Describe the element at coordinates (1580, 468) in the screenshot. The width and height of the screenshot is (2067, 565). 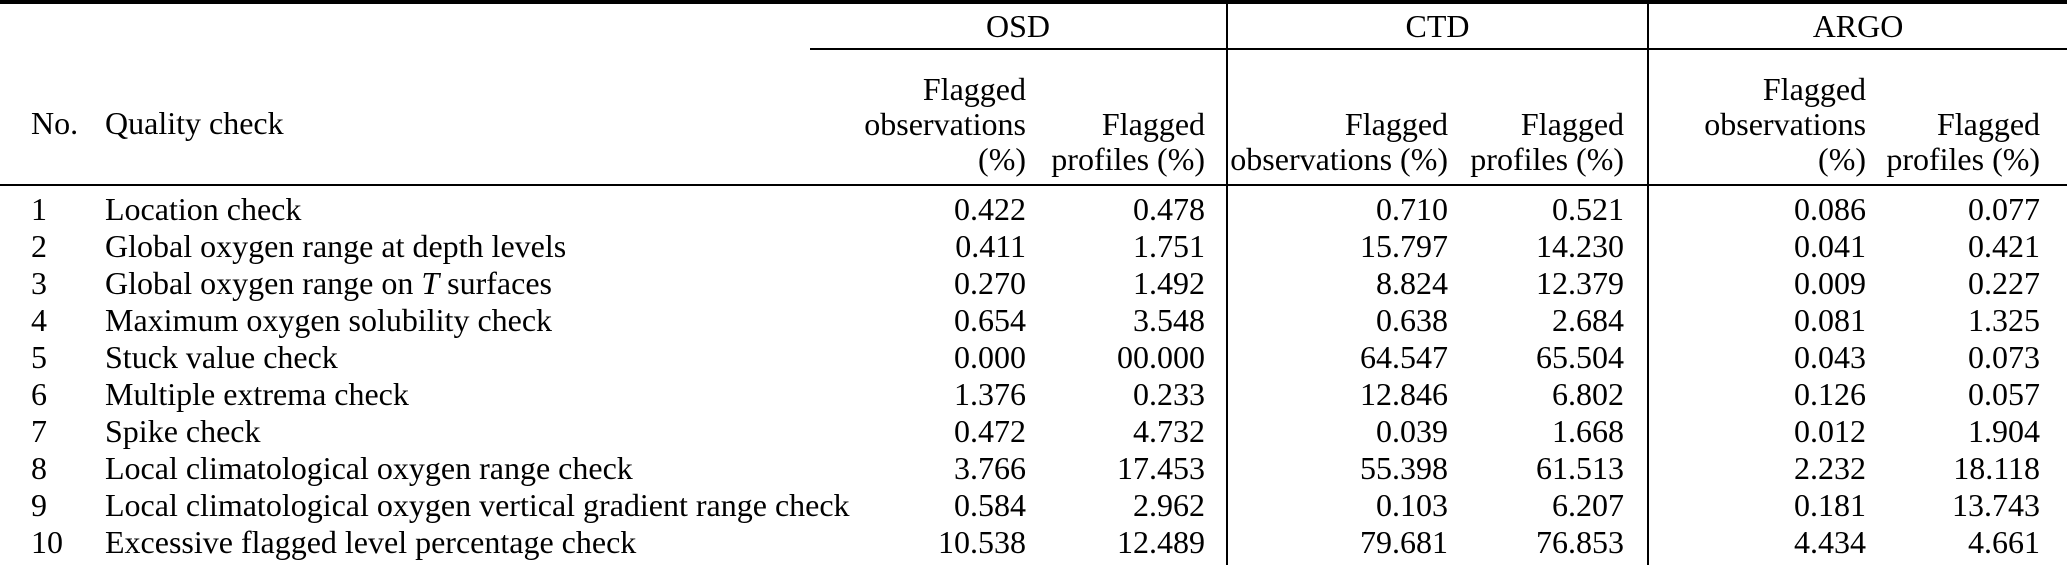
I see `value-cell: 61.513` at that location.